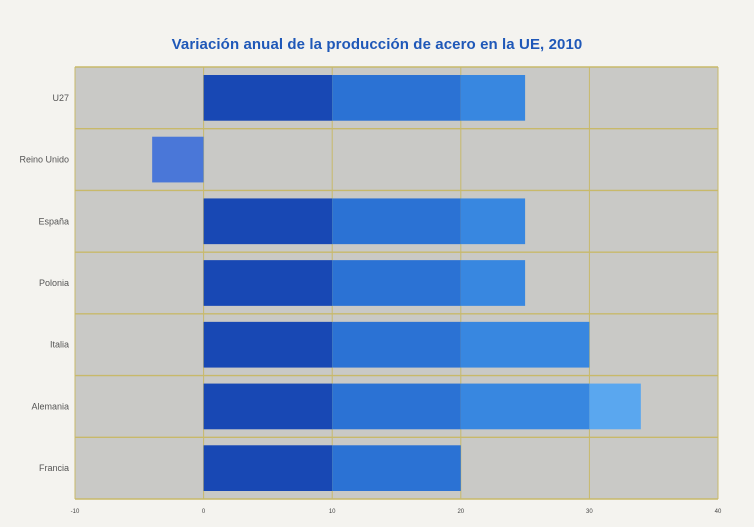  What do you see at coordinates (75, 512) in the screenshot?
I see `x-tick-label: -10` at bounding box center [75, 512].